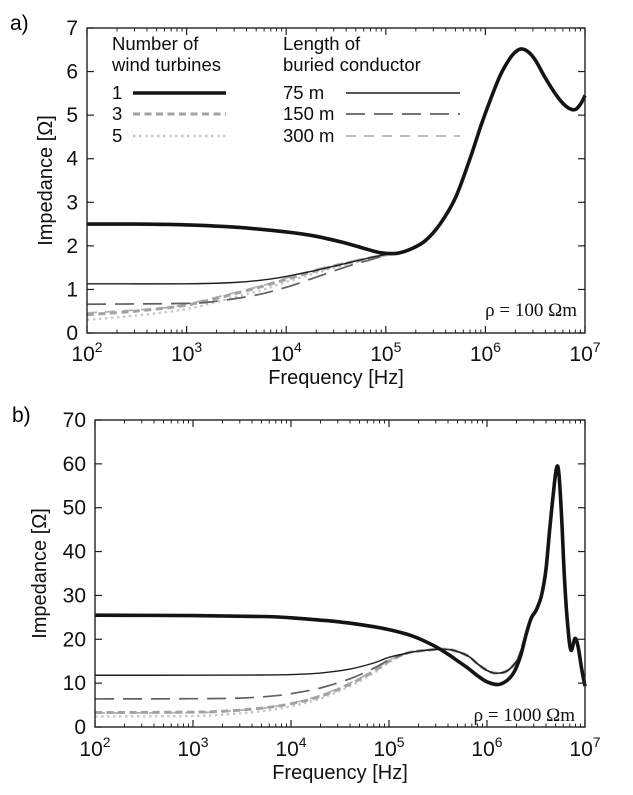 The width and height of the screenshot is (633, 795). What do you see at coordinates (72, 289) in the screenshot?
I see `y-tick-label: 1` at bounding box center [72, 289].